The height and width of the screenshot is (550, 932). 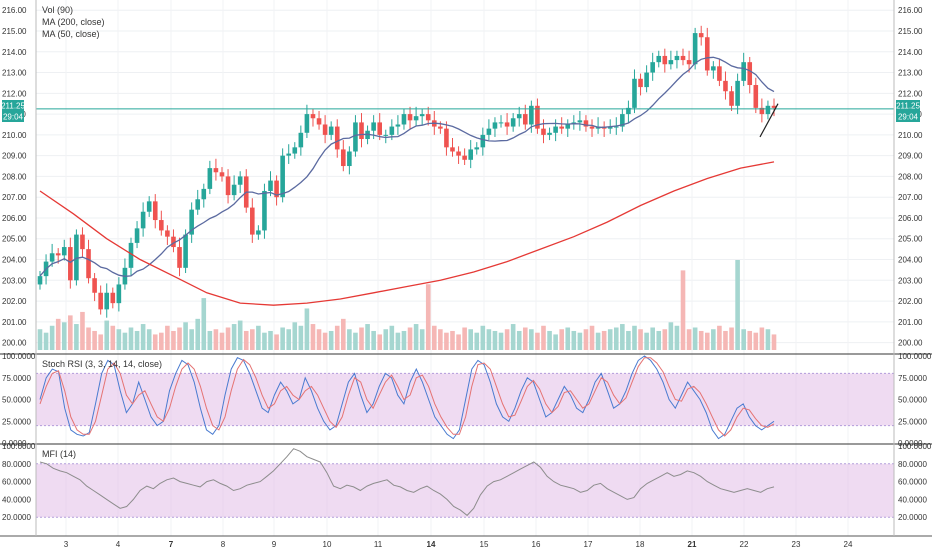 I want to click on price-tick-left: 203.00, so click(x=14, y=280).